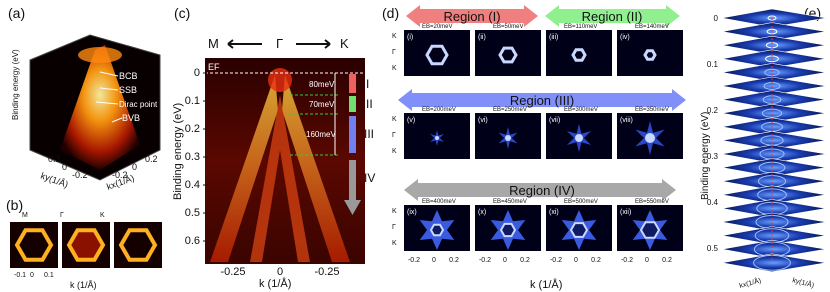  Describe the element at coordinates (510, 110) in the screenshot. I see `energy: EB=250meV` at that location.